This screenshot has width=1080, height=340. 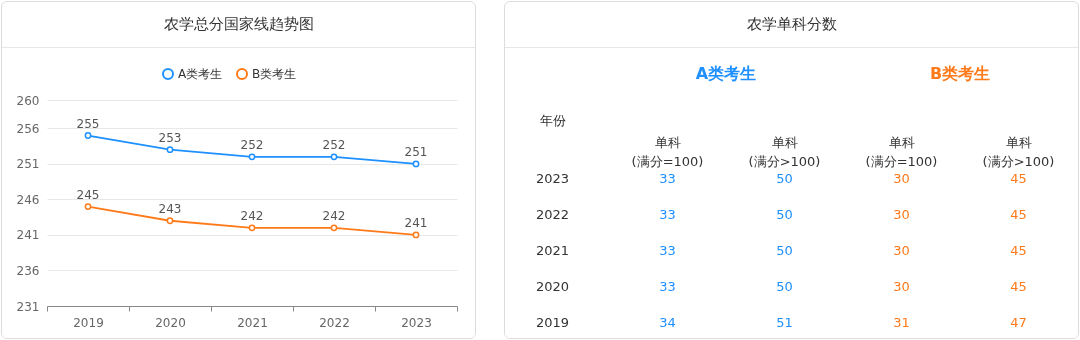 I want to click on x-tick-label: 2019, so click(x=88, y=322).